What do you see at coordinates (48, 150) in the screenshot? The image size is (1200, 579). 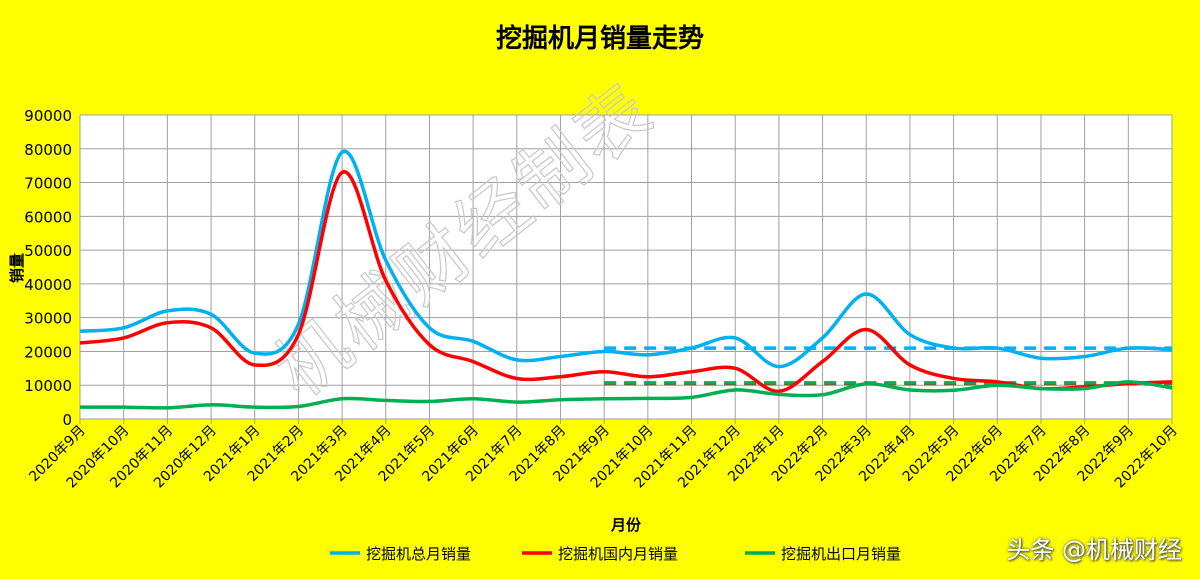 I see `y-tick-label: 80000` at bounding box center [48, 150].